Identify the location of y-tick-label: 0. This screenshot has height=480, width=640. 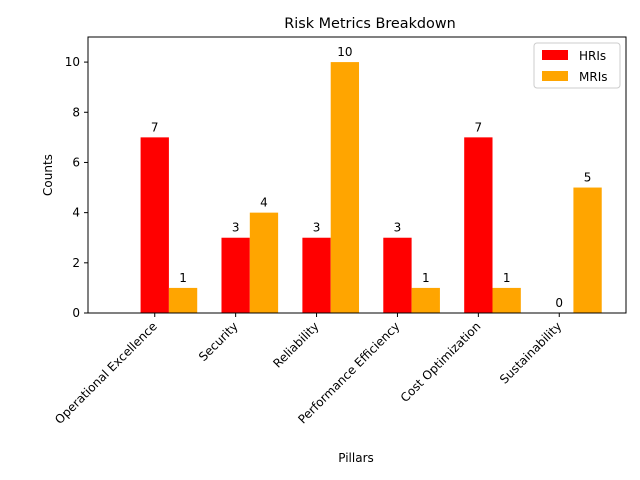
(76, 313).